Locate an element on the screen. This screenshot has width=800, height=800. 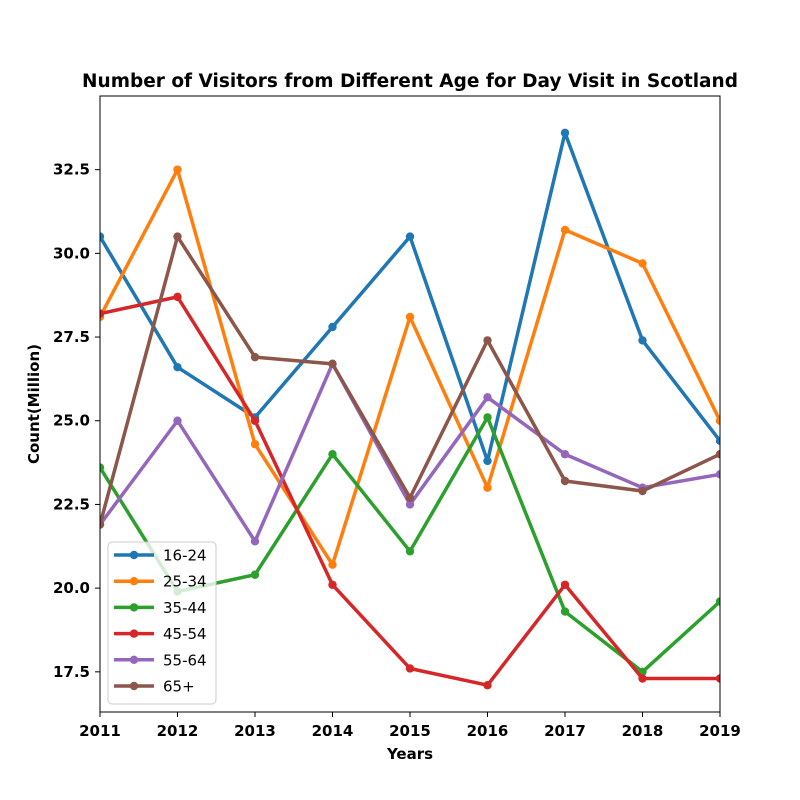
legend-label-65+: 65+ is located at coordinates (179, 687).